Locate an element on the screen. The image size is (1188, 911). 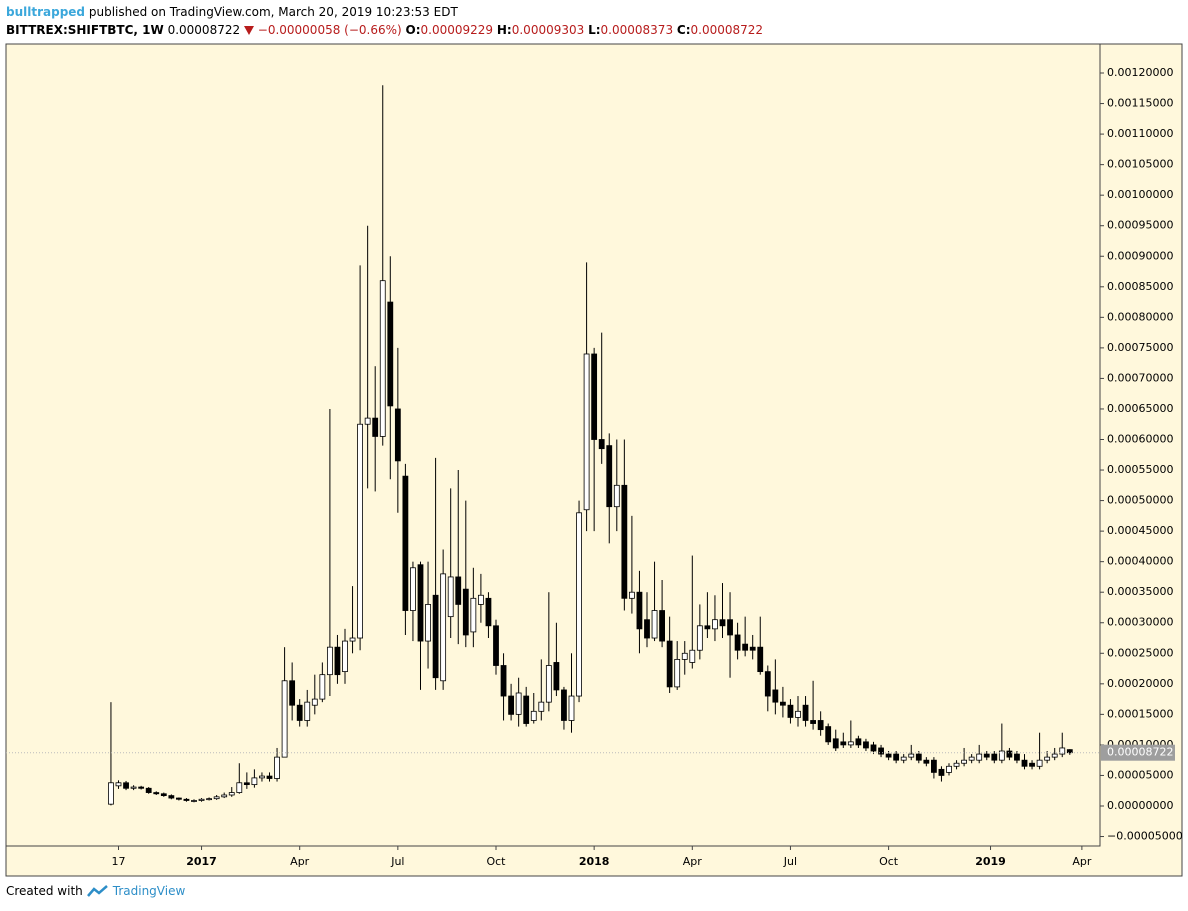
change: −0.00000058 (−0.66%) is located at coordinates (329, 30).